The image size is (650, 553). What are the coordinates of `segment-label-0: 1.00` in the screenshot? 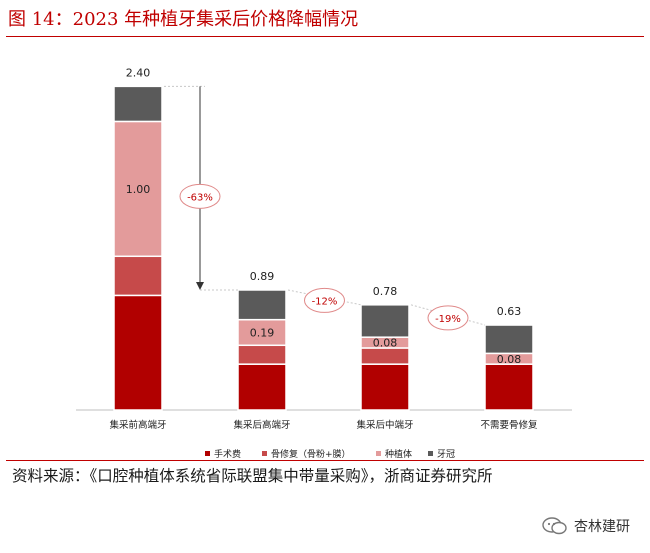 It's located at (138, 189).